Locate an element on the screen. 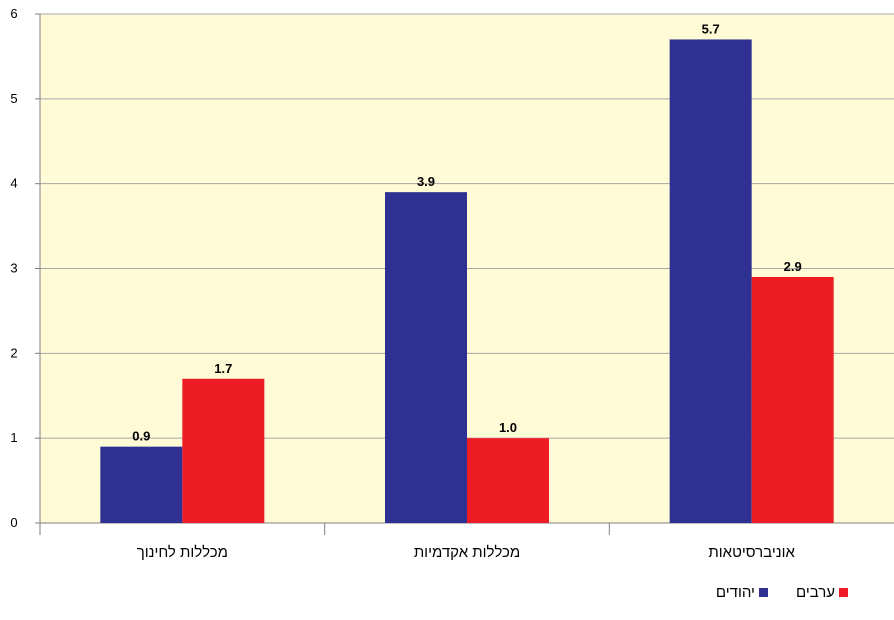  legend: ערבים יהודים is located at coordinates (782, 592).